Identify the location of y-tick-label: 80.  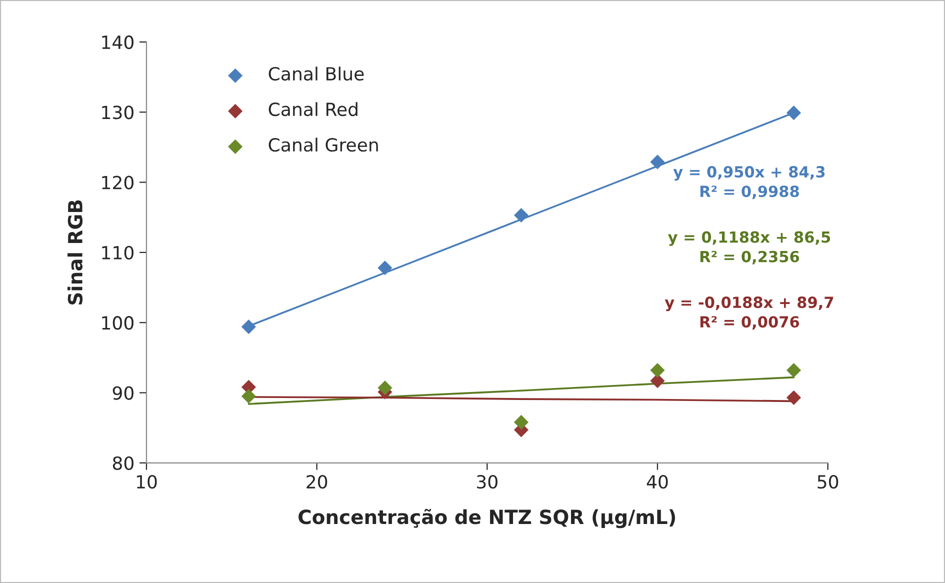
(123, 463).